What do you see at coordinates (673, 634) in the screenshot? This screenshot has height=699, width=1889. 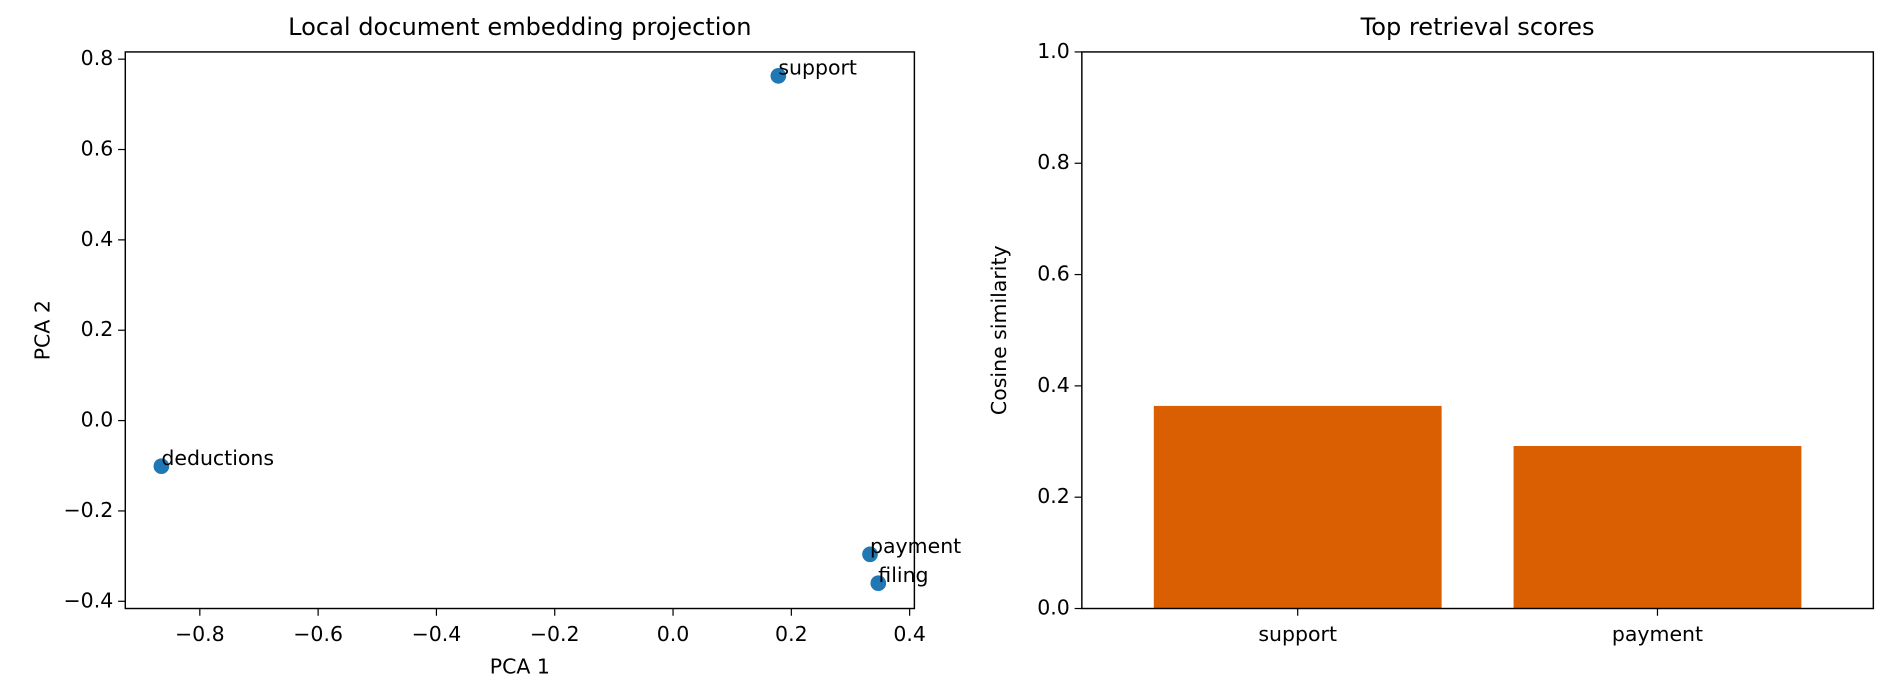 I see `x-tick-label: 0.0` at bounding box center [673, 634].